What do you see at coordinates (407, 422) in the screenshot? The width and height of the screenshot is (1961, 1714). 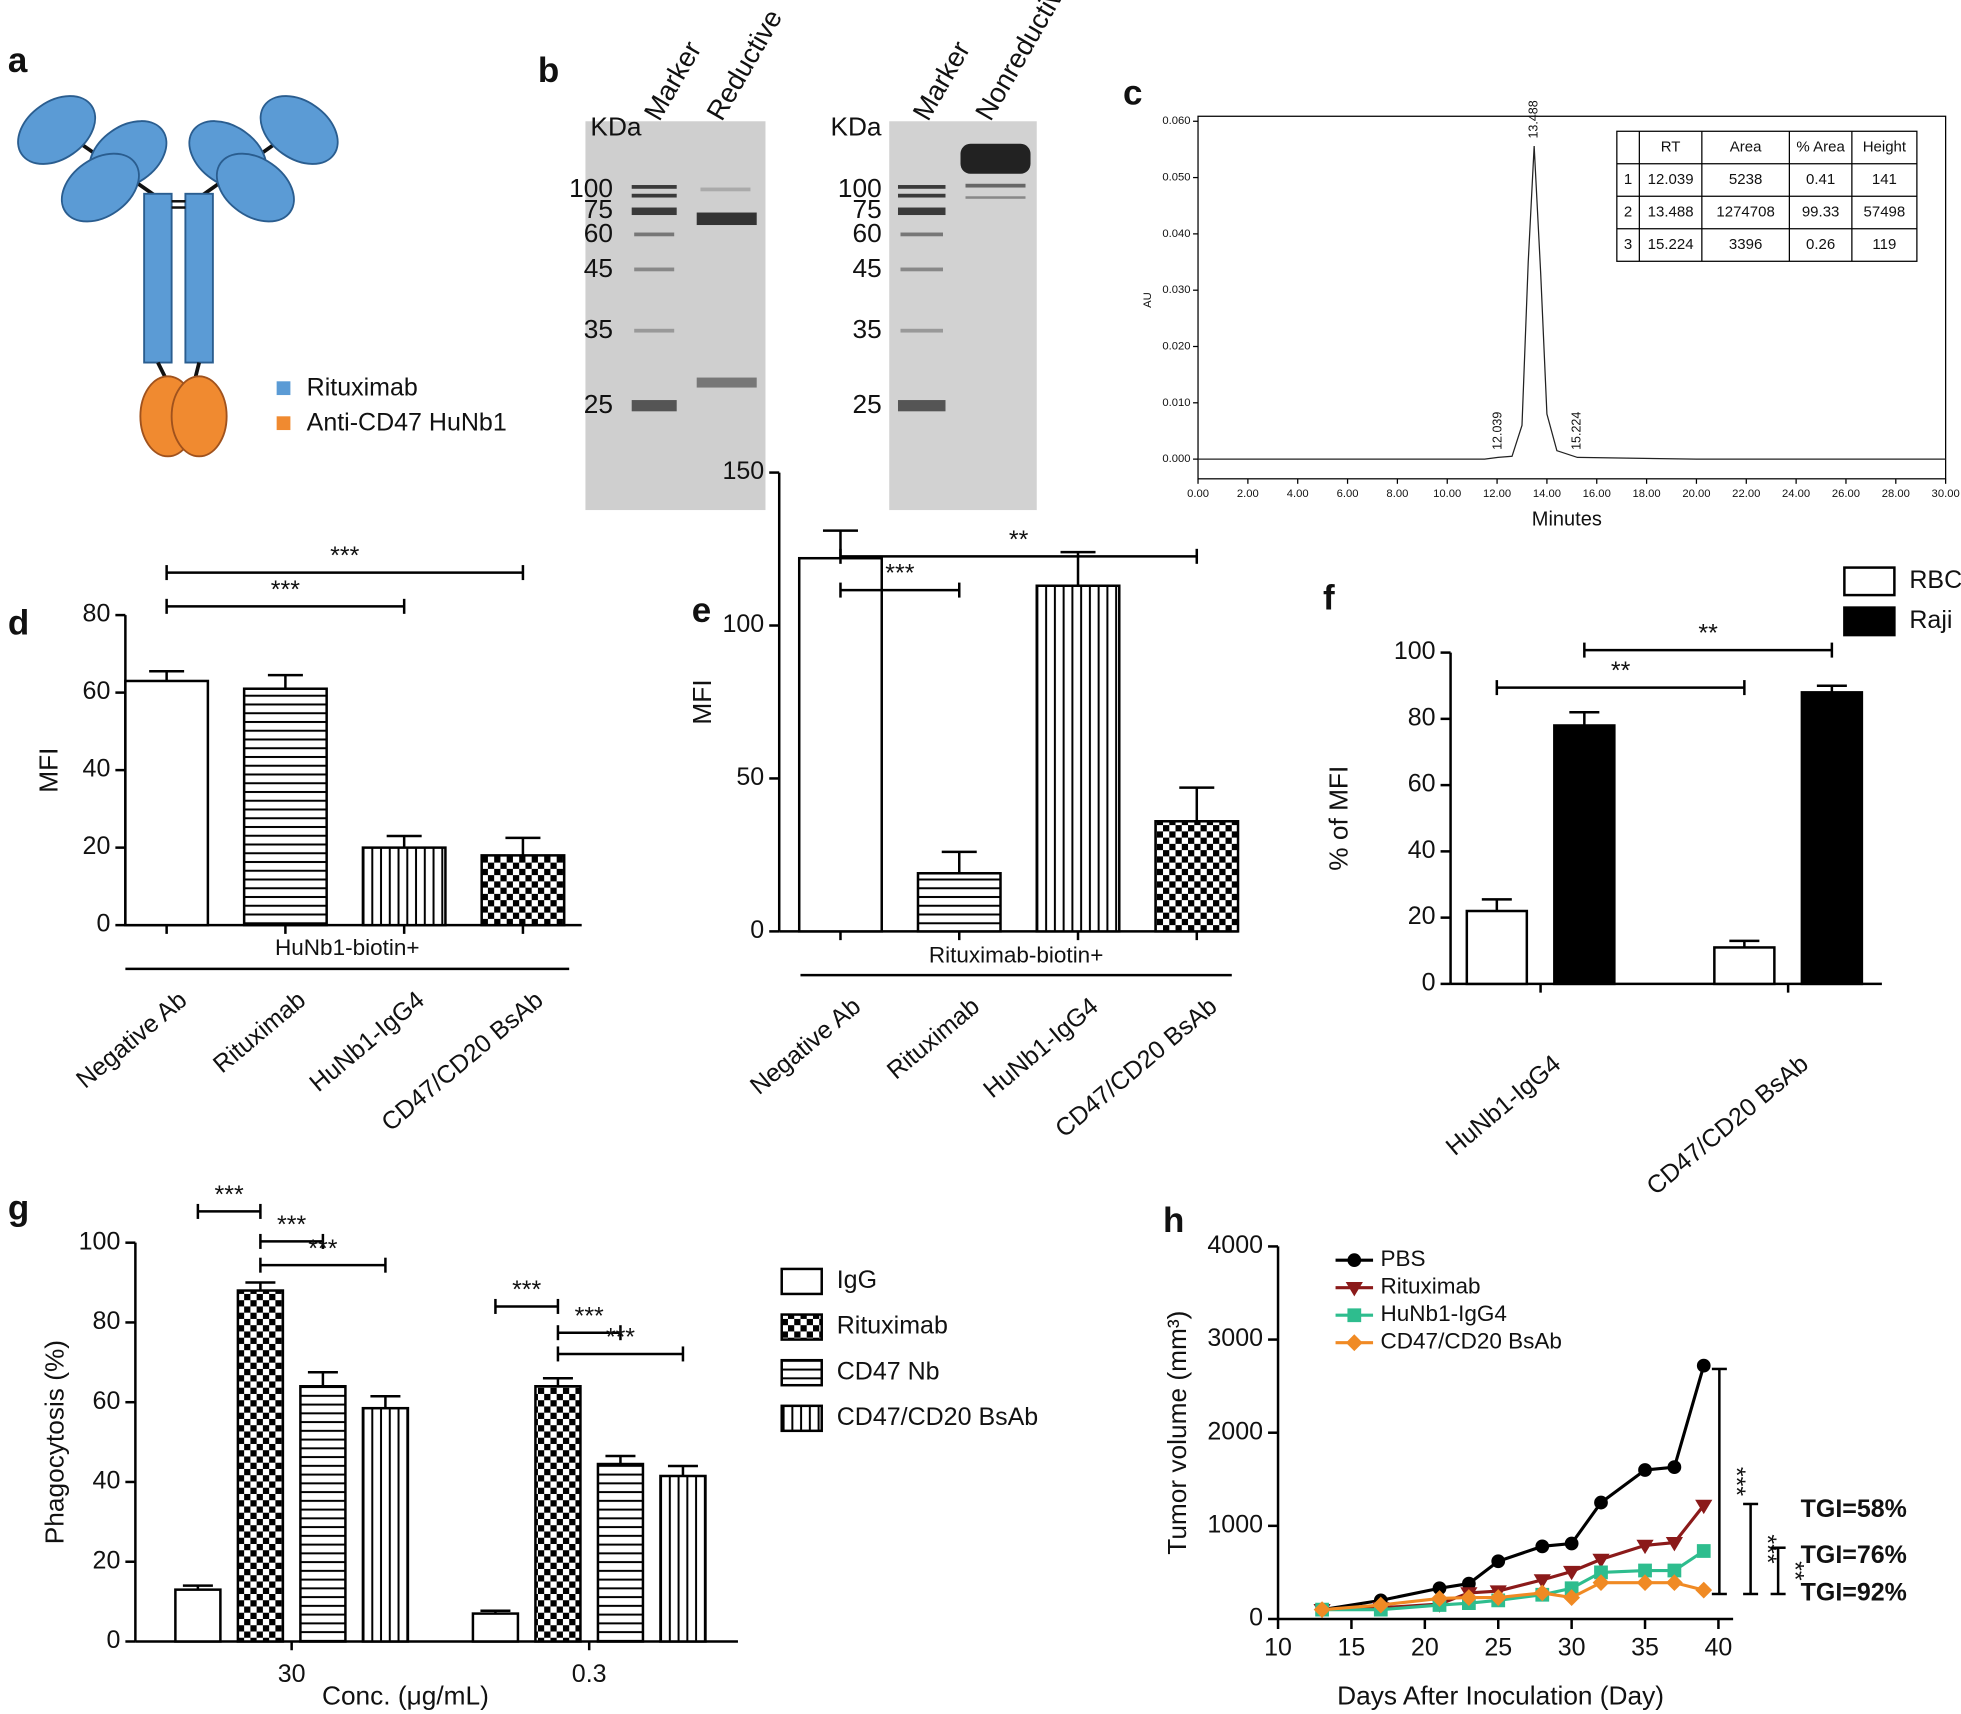 I see `legend-label: Anti-CD47 HuNb1` at bounding box center [407, 422].